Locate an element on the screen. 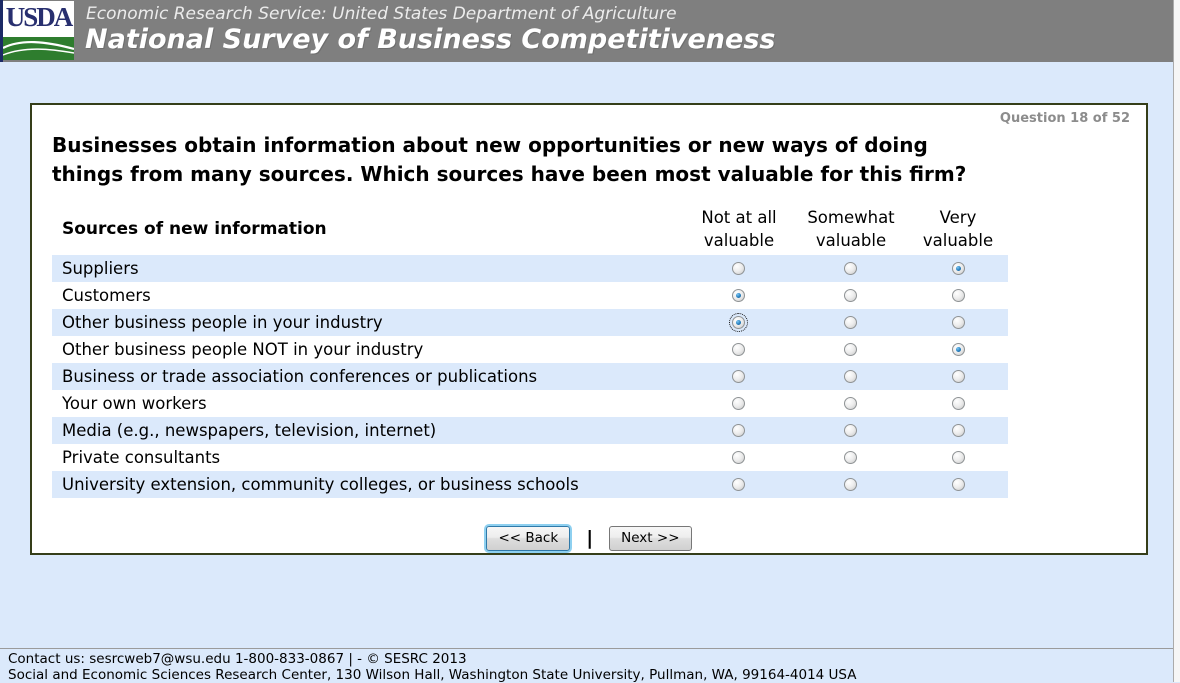 This screenshot has width=1180, height=683. radio-row8-very is located at coordinates (958, 457).